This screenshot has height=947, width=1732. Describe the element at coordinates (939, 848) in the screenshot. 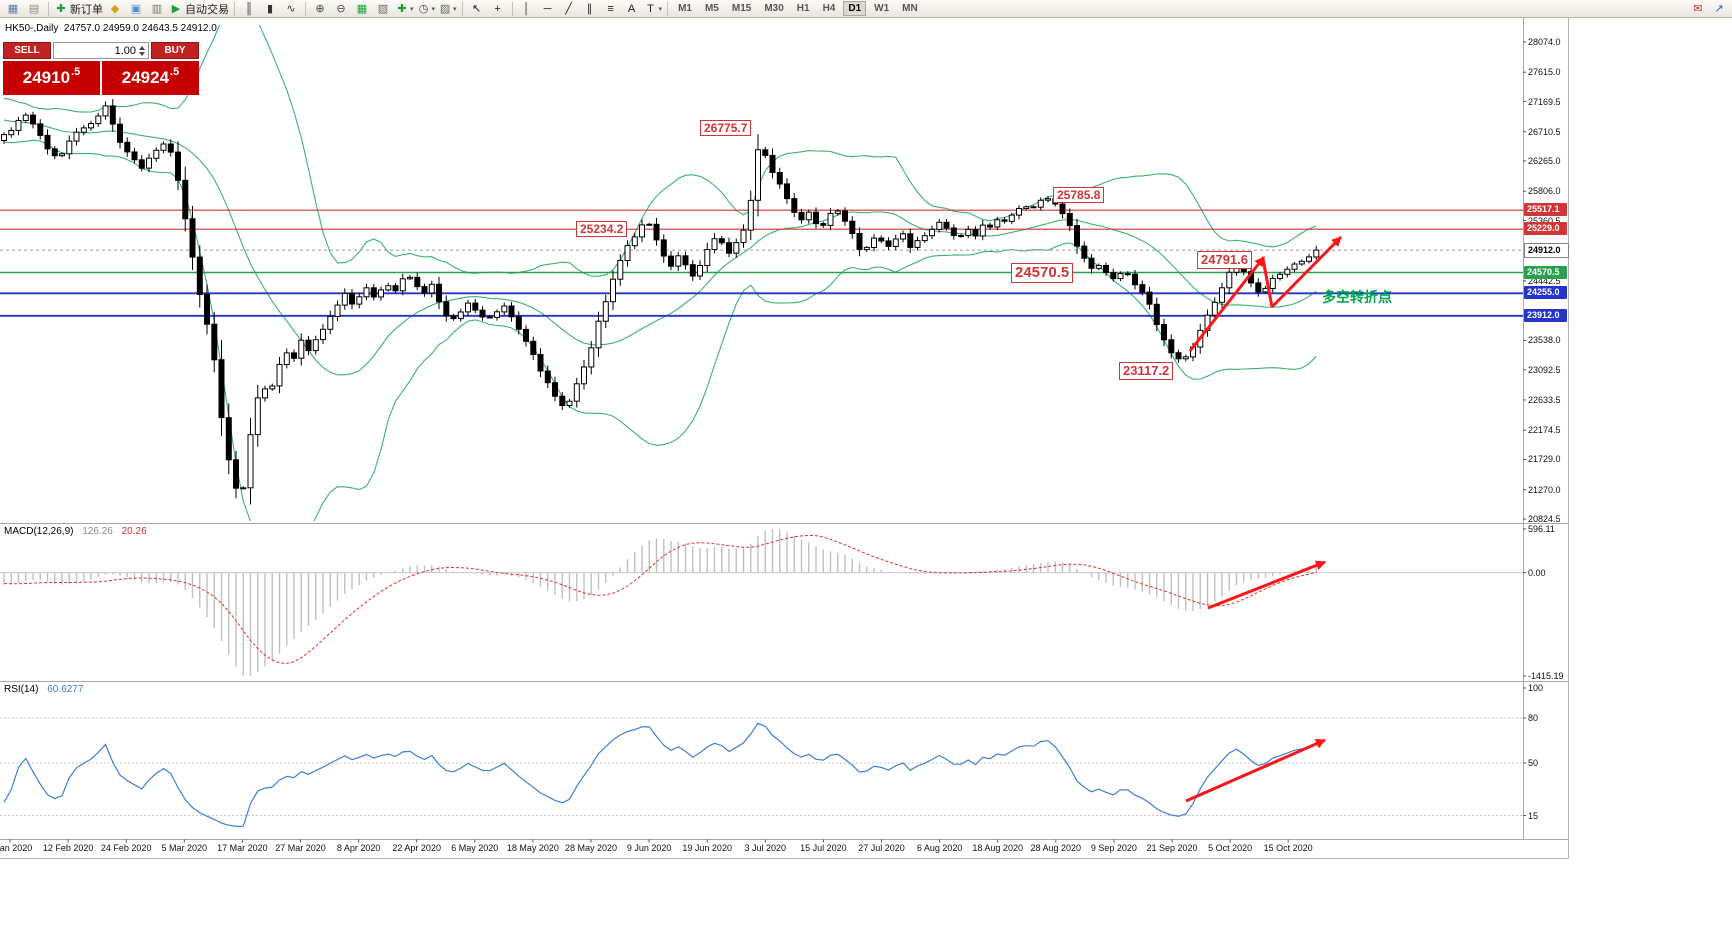

I see `time-axis-label: 6 Aug 2020` at that location.